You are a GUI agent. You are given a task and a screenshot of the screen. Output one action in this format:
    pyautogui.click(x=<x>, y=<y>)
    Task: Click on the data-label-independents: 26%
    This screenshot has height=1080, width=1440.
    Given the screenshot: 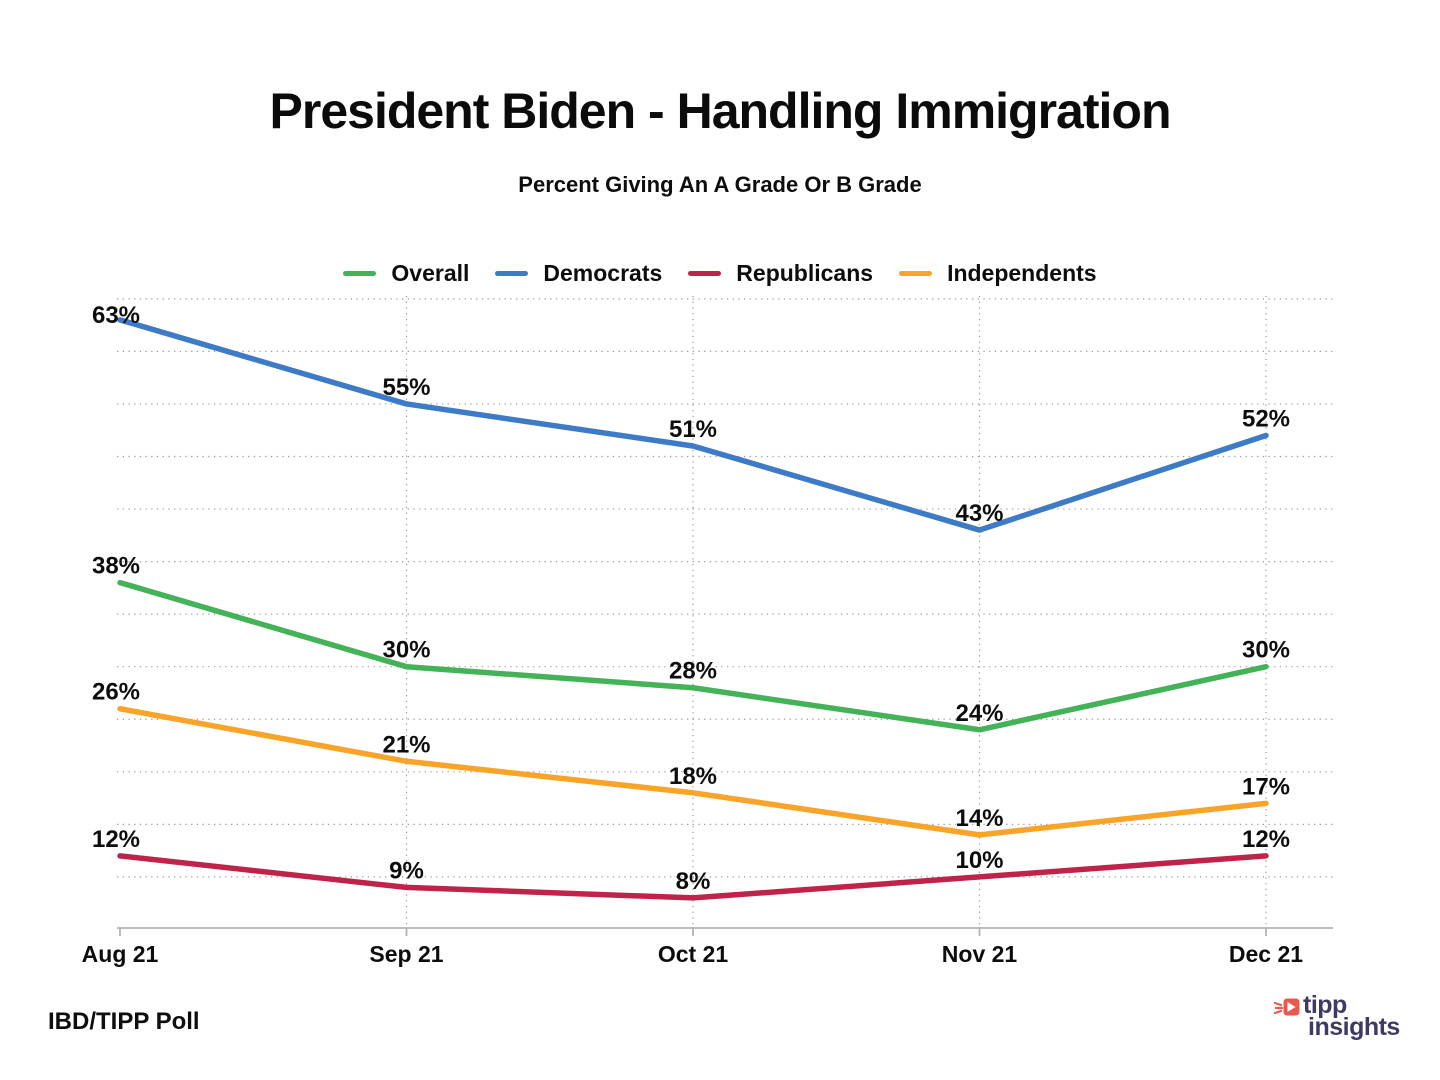 What is the action you would take?
    pyautogui.click(x=116, y=692)
    